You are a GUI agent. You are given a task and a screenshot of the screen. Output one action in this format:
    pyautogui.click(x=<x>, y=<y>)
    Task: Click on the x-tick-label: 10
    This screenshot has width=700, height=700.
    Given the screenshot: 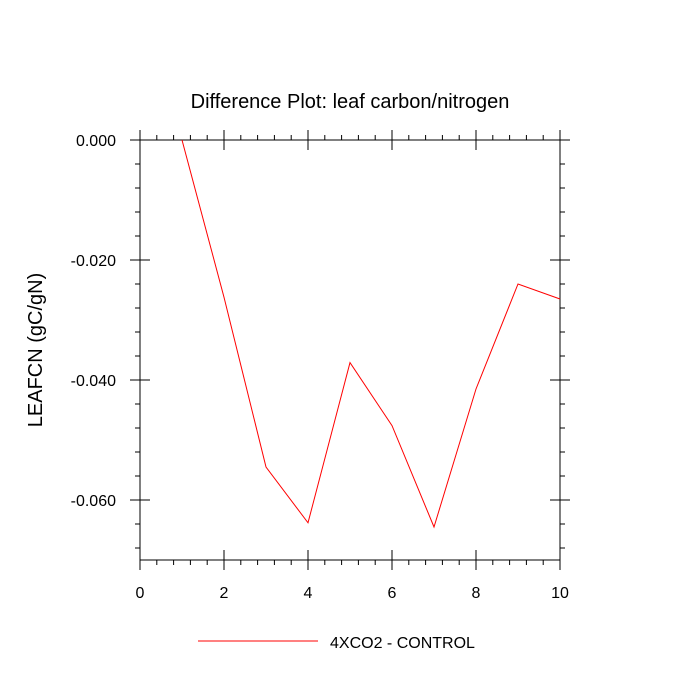 What is the action you would take?
    pyautogui.click(x=560, y=593)
    